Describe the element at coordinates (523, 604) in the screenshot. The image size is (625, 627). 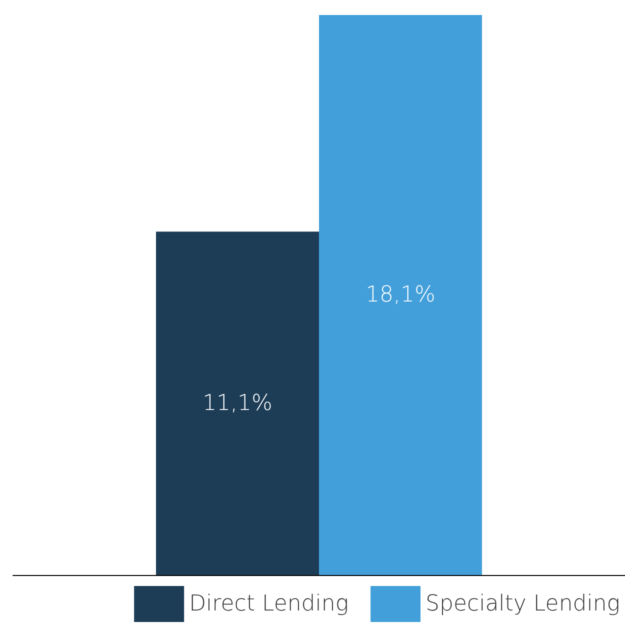
I see `legend-label: Specialty Lending` at that location.